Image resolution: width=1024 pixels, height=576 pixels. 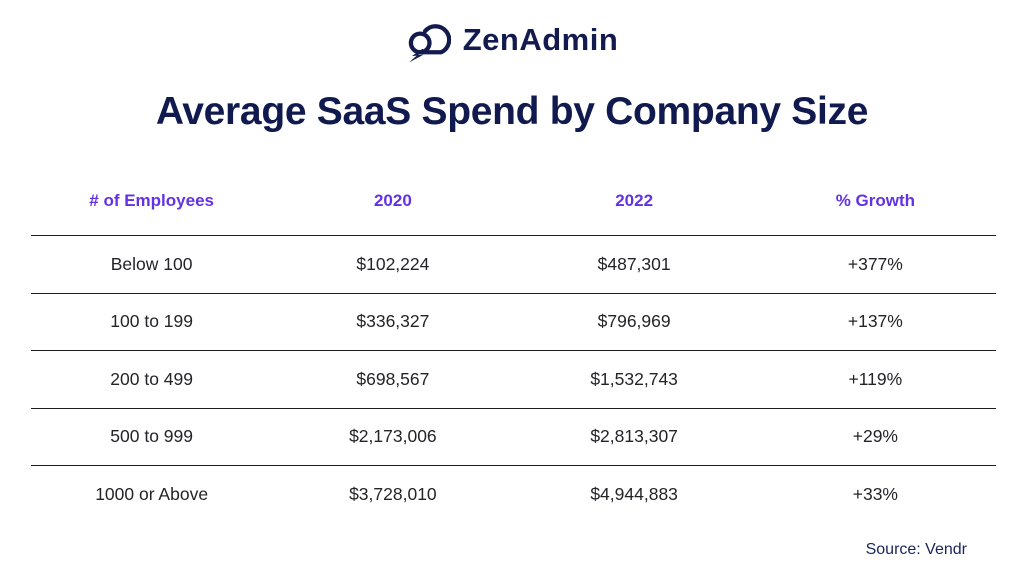 I want to click on table-cell: $1,532,743, so click(x=634, y=378).